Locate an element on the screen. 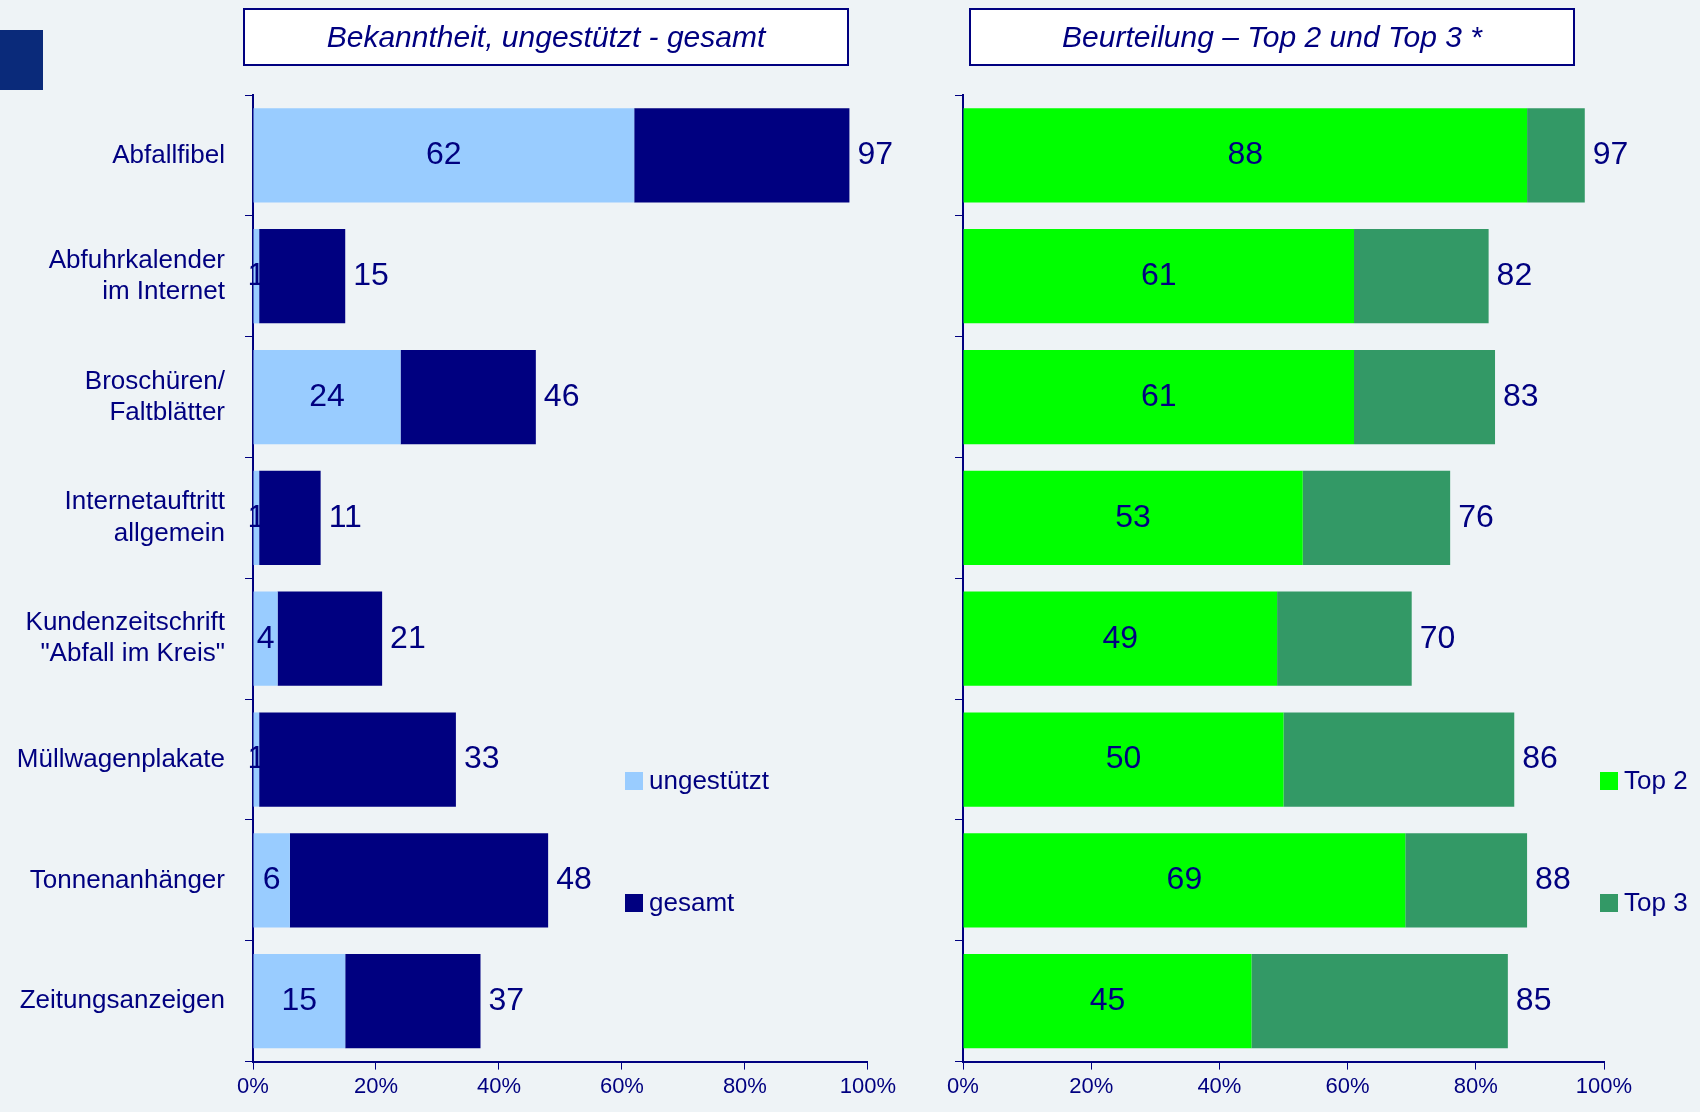 The height and width of the screenshot is (1112, 1700). y-tick-label: Abfuhrkalender im Internet is located at coordinates (137, 274).